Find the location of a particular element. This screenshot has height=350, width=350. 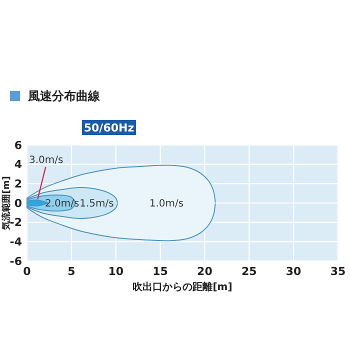

y-tick-label: 0 is located at coordinates (18, 203).